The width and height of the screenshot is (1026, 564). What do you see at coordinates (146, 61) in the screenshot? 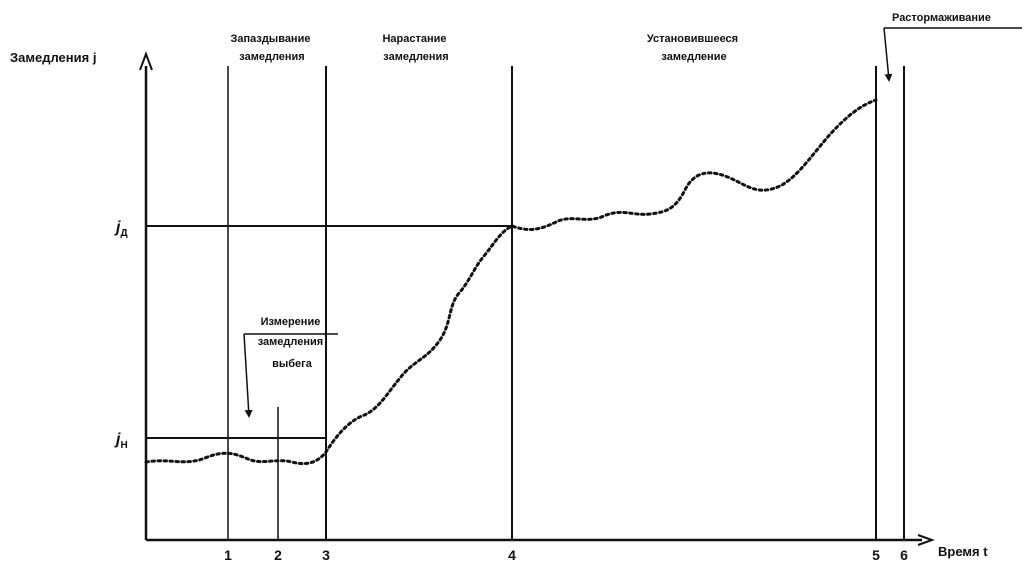
I see `y-axis-arrow-icon` at bounding box center [146, 61].